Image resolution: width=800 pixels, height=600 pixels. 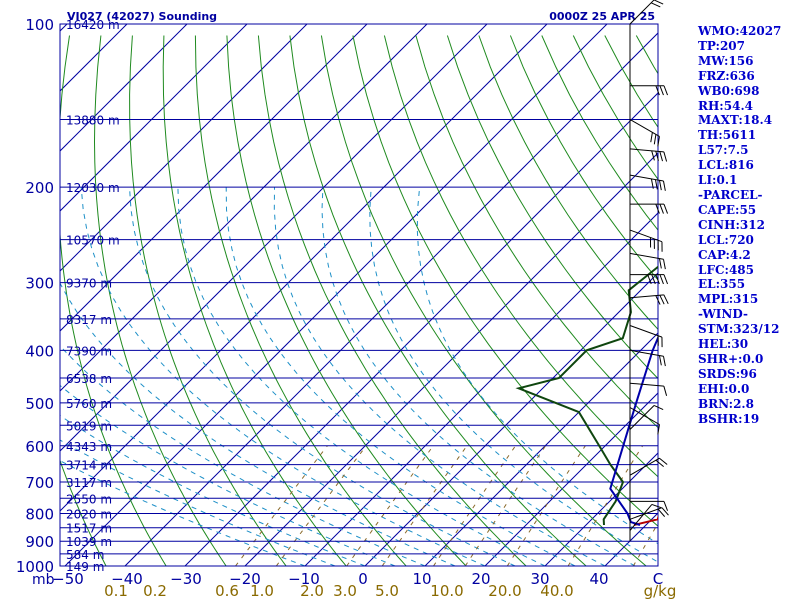 What do you see at coordinates (262, 591) in the screenshot?
I see `mixing-ratio-label: 1.0` at bounding box center [262, 591].